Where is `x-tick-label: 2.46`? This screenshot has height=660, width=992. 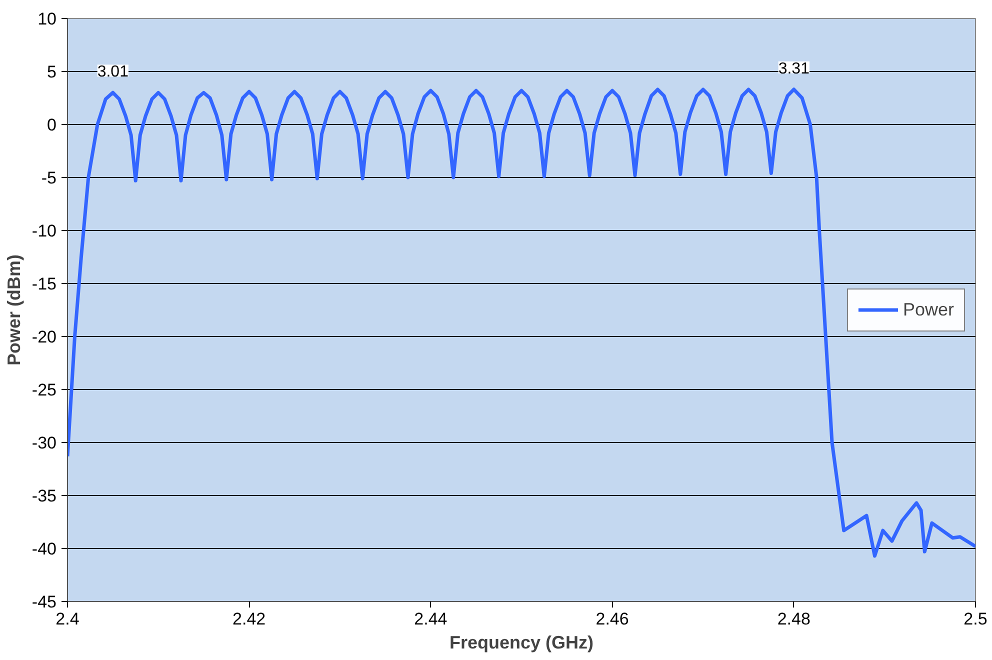 x-tick-label: 2.46 is located at coordinates (612, 619).